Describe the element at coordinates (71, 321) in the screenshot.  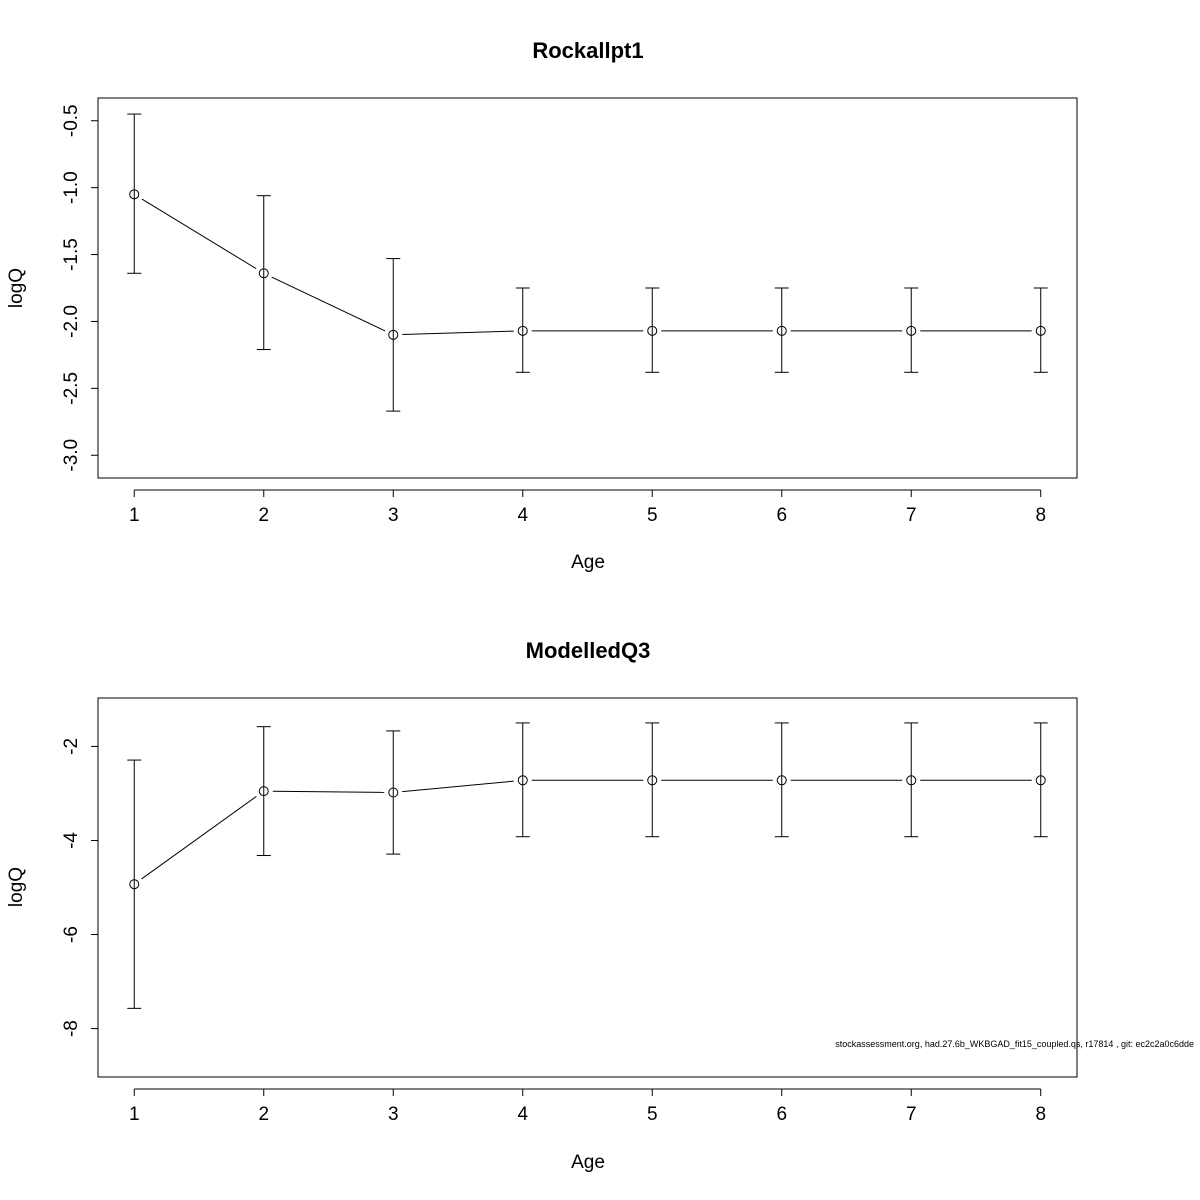
I see `y-tick-label: -2.0` at that location.